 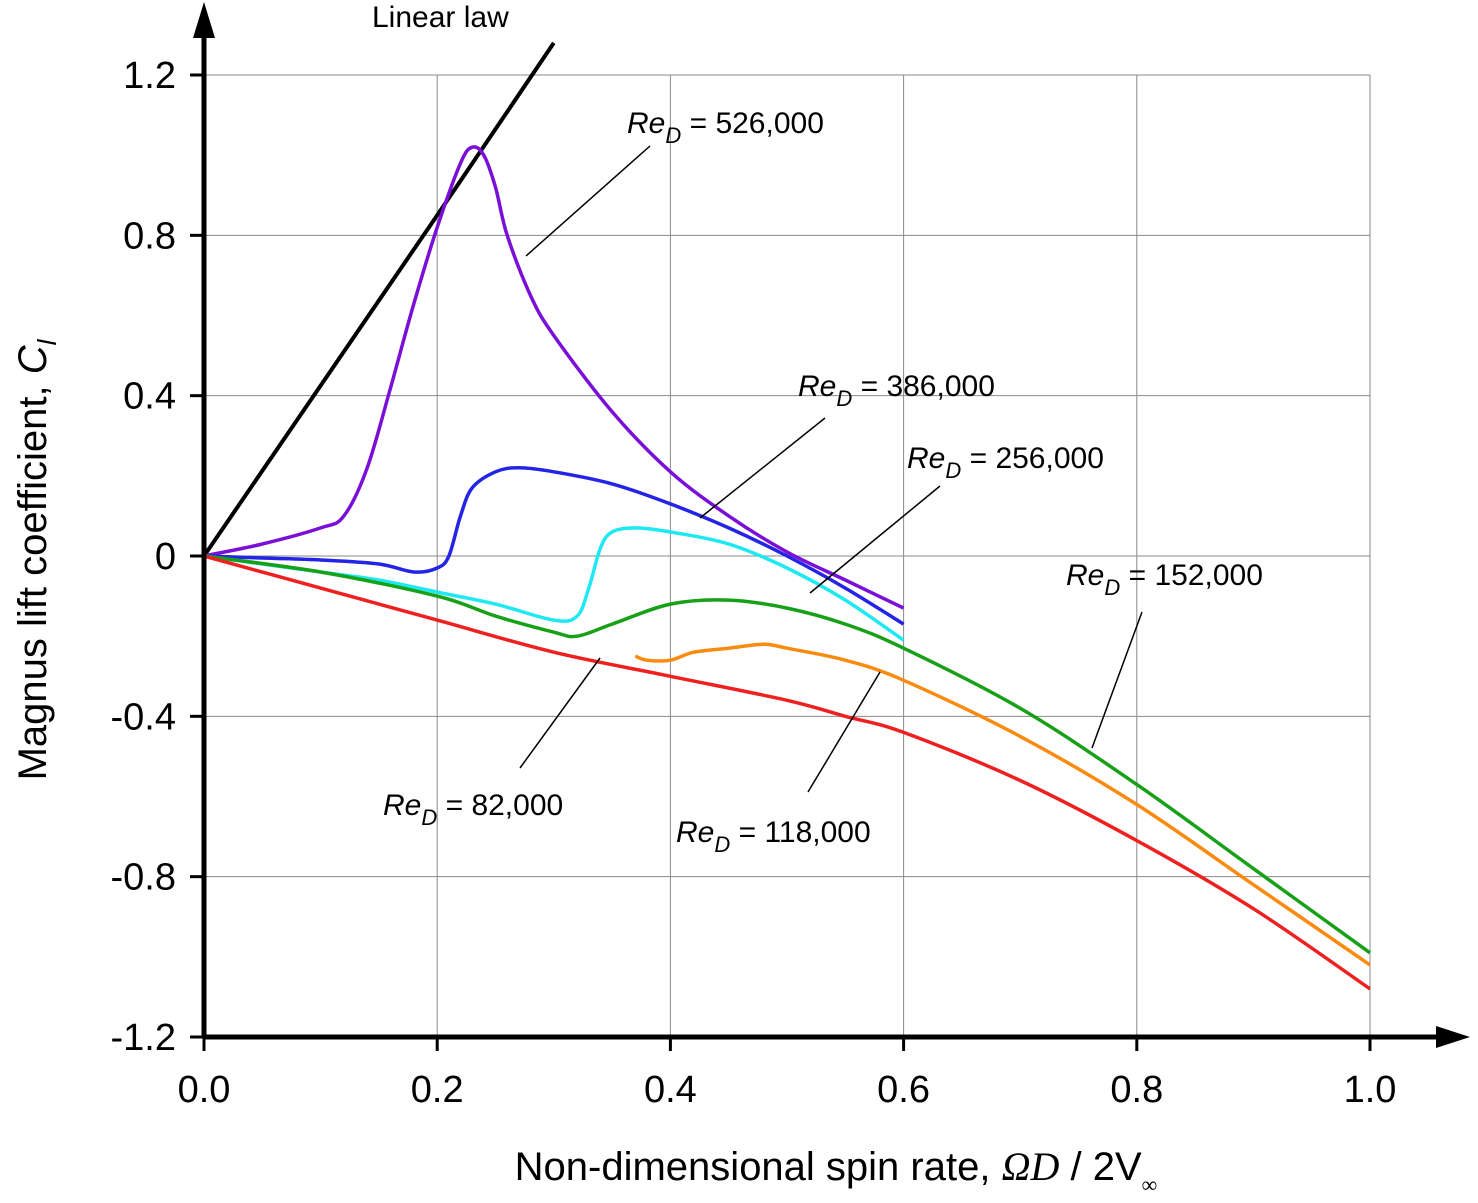 What do you see at coordinates (149, 76) in the screenshot?
I see `y-tick-label: 1.2` at bounding box center [149, 76].